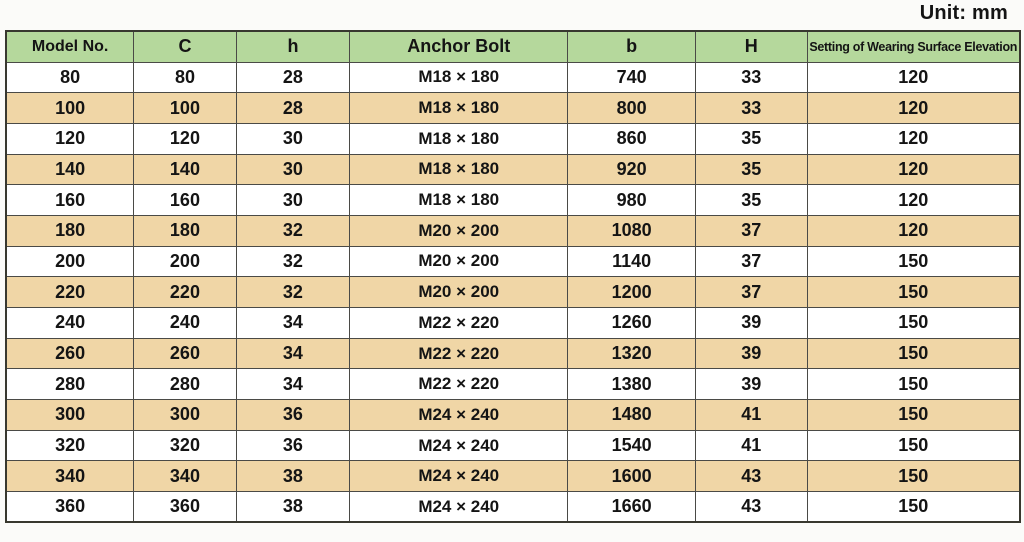 The height and width of the screenshot is (542, 1024). I want to click on table-cell: 33, so click(751, 77).